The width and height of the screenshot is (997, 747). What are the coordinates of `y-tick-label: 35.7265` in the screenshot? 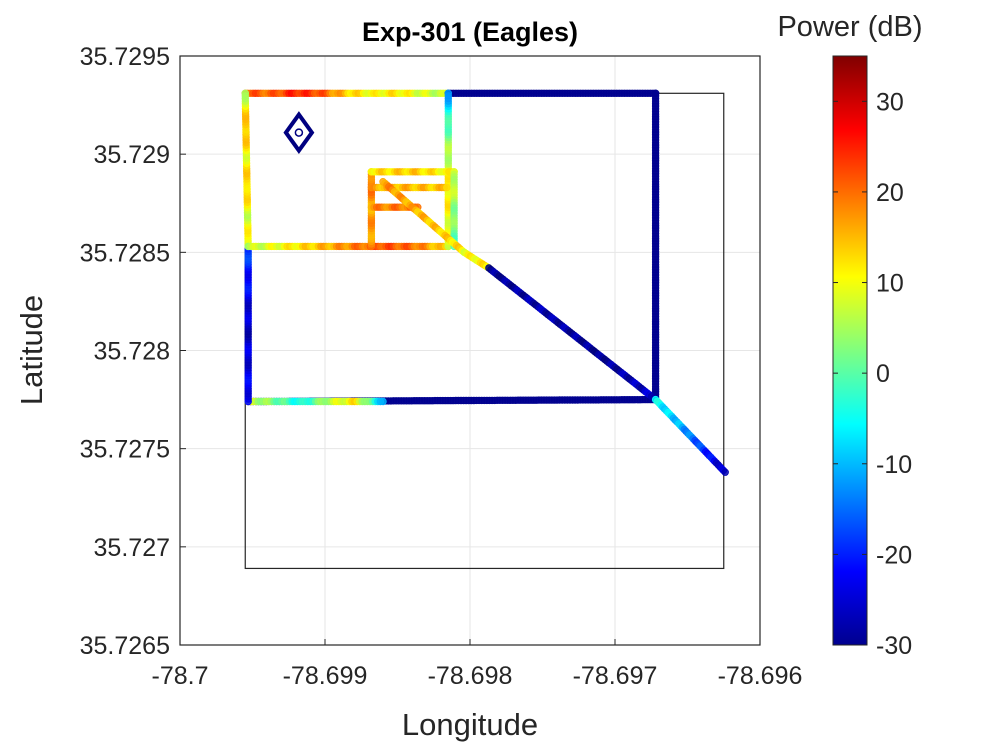 It's located at (125, 646).